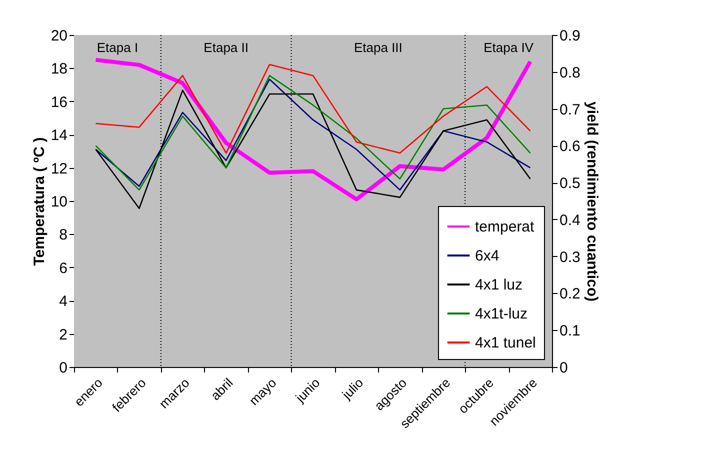 This screenshot has height=459, width=720. I want to click on y-tick-label: 4, so click(63, 301).